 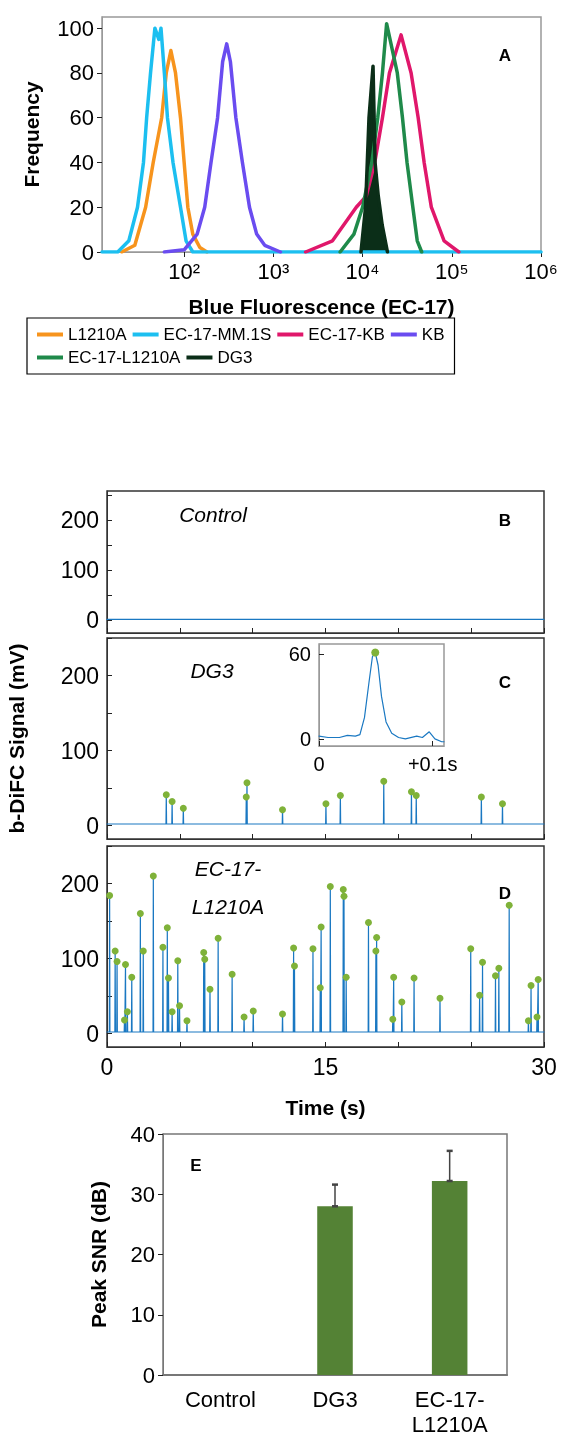 I want to click on y-tick-label: 80, so click(x=81, y=73).